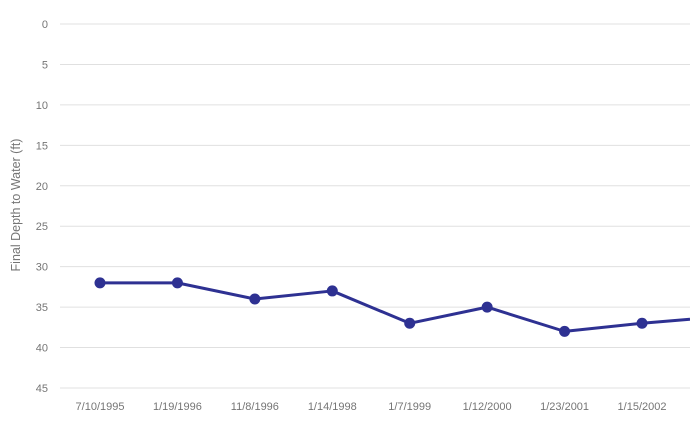  What do you see at coordinates (42, 187) in the screenshot?
I see `y-tick-label-20: 20` at bounding box center [42, 187].